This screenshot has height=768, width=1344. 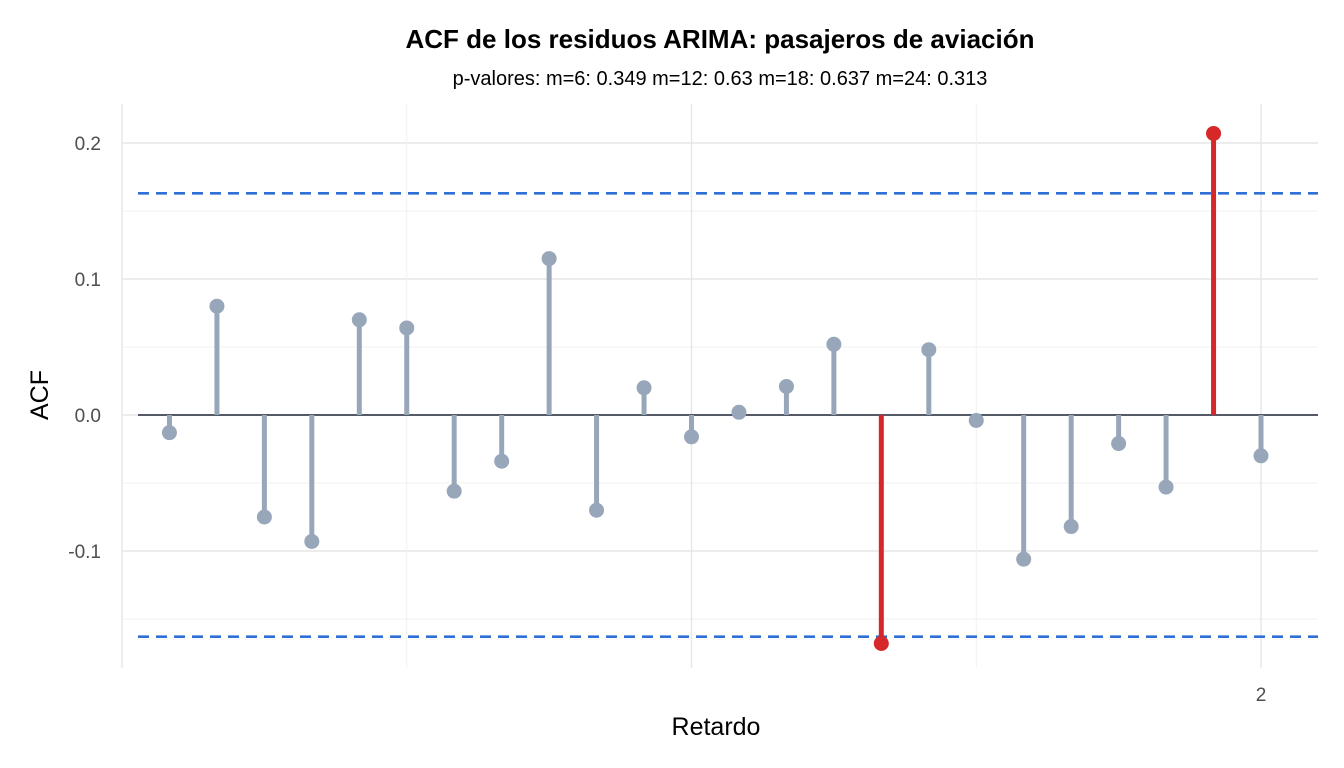 I want to click on y-tick-label: -0.1, so click(x=84, y=552).